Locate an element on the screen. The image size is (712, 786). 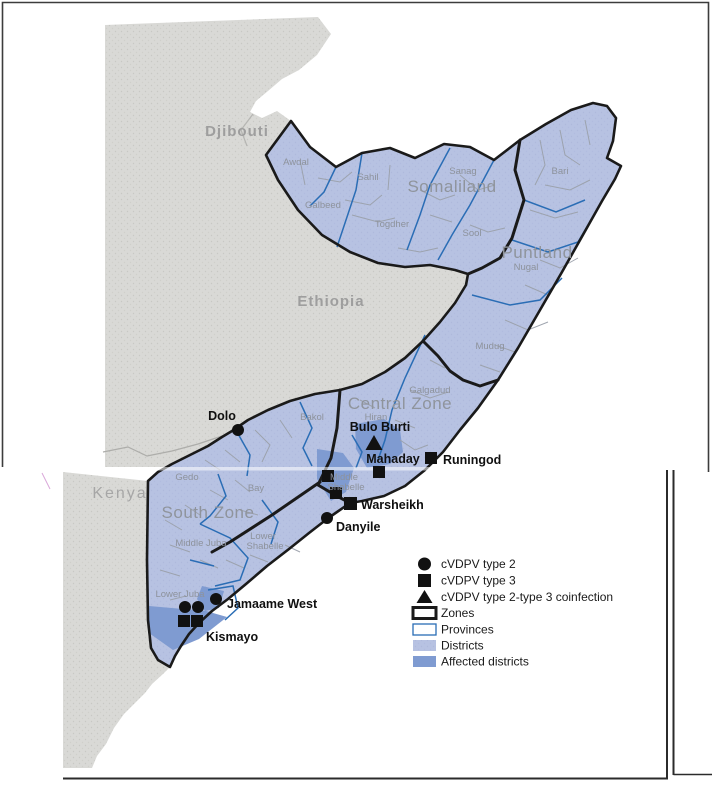
affected-district-kismayo is located at coordinates (188, 628).